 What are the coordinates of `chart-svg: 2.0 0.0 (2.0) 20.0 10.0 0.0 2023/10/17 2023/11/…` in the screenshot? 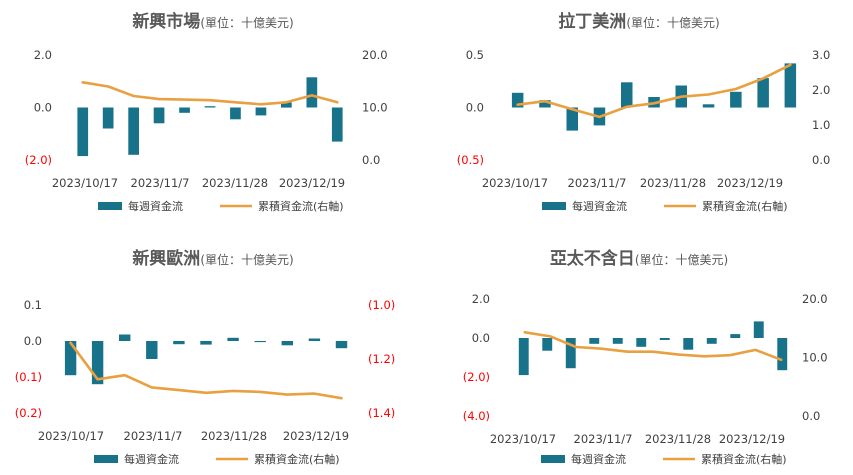 It's located at (206, 130).